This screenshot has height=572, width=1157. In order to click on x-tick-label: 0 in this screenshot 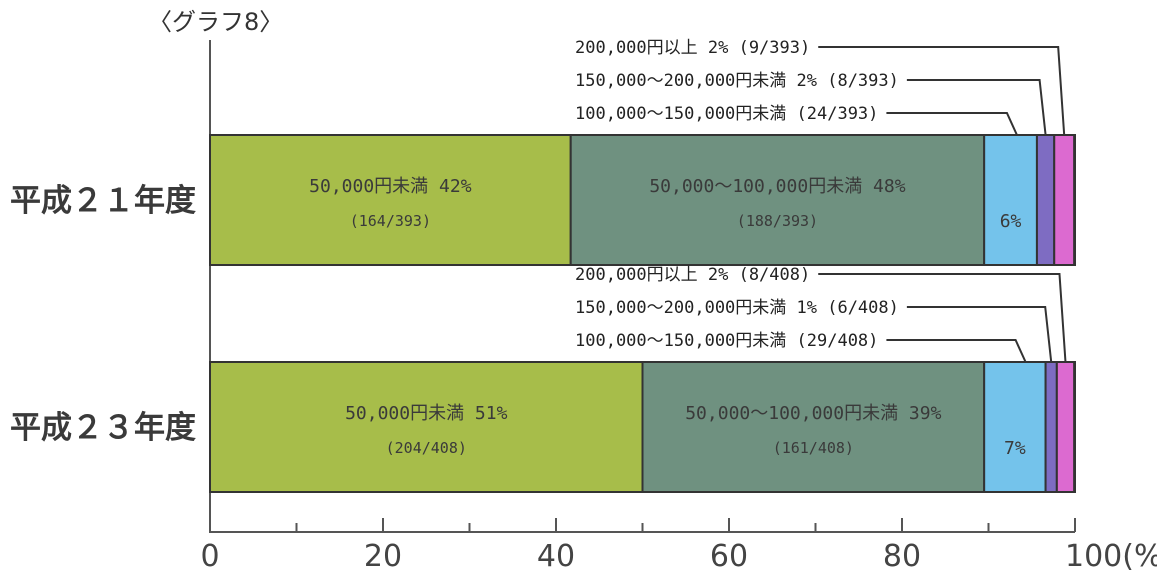, I will do `click(209, 555)`.